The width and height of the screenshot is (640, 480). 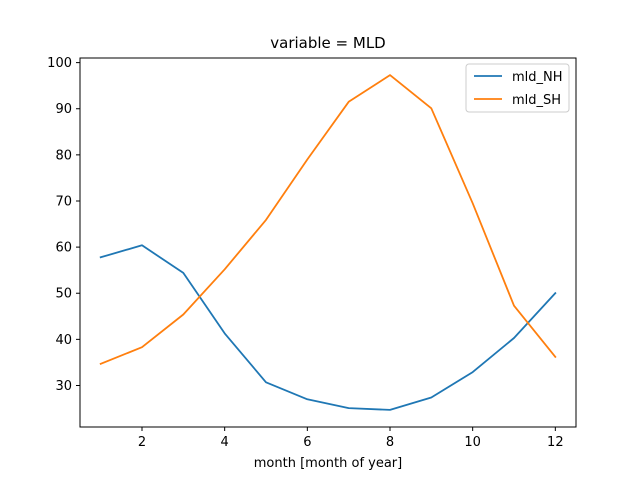 I want to click on x-tick-label: 6, so click(x=307, y=442).